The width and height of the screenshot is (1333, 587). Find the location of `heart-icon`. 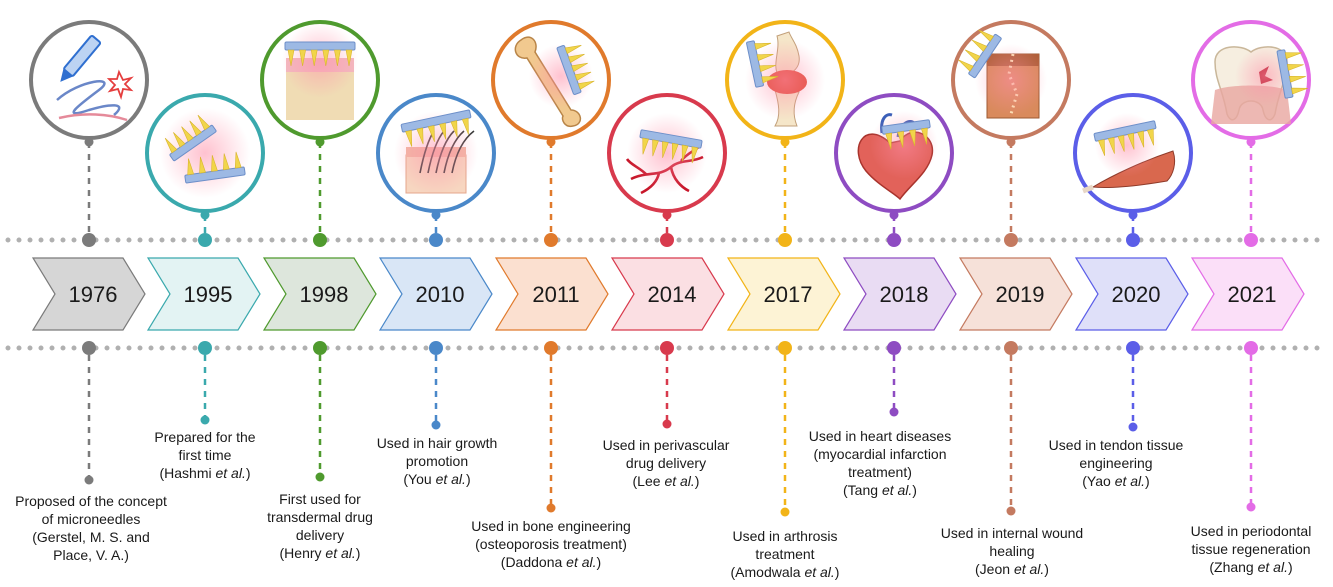

heart-icon is located at coordinates (897, 156).